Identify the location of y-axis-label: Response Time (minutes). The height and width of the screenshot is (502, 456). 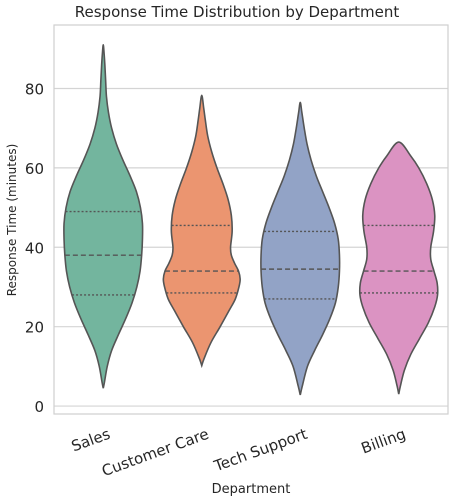
(12, 220).